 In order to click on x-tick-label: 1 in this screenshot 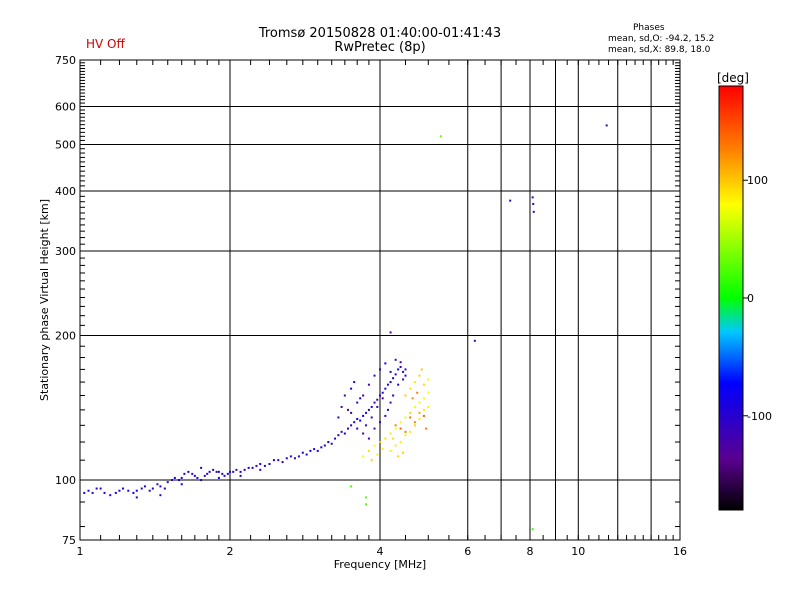, I will do `click(80, 551)`.